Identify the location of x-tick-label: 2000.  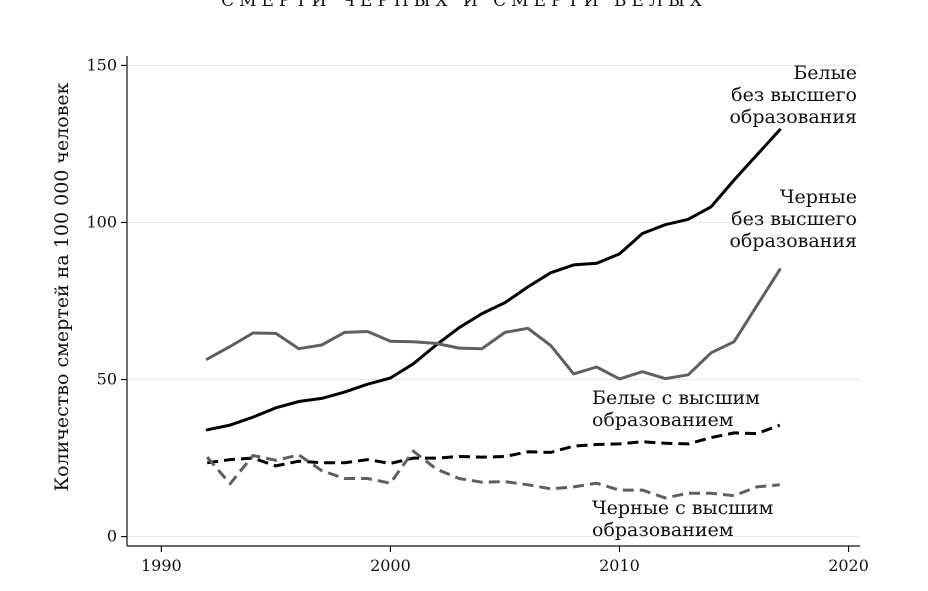
(390, 565).